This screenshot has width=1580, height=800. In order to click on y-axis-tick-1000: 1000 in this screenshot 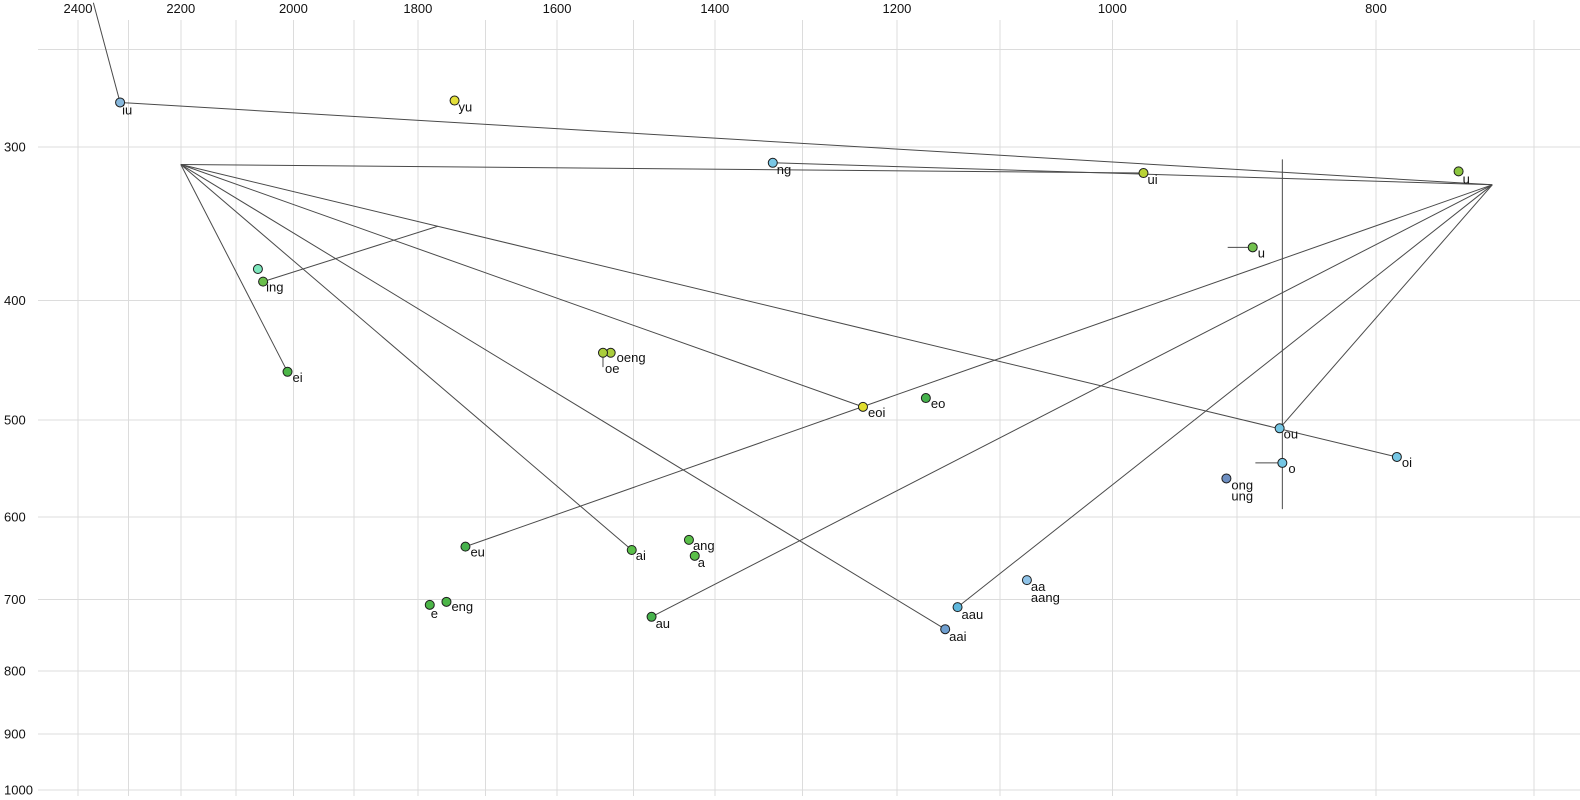, I will do `click(18, 790)`.